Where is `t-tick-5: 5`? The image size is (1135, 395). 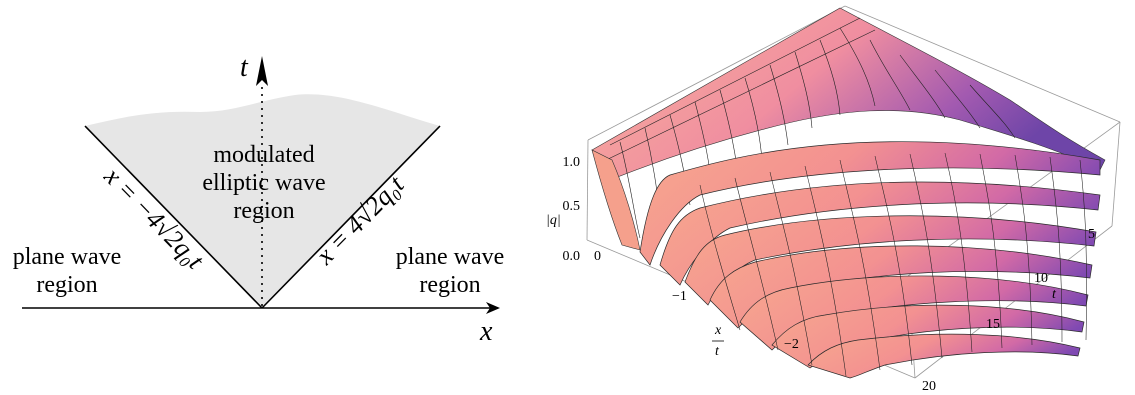
t-tick-5: 5 is located at coordinates (1091, 234).